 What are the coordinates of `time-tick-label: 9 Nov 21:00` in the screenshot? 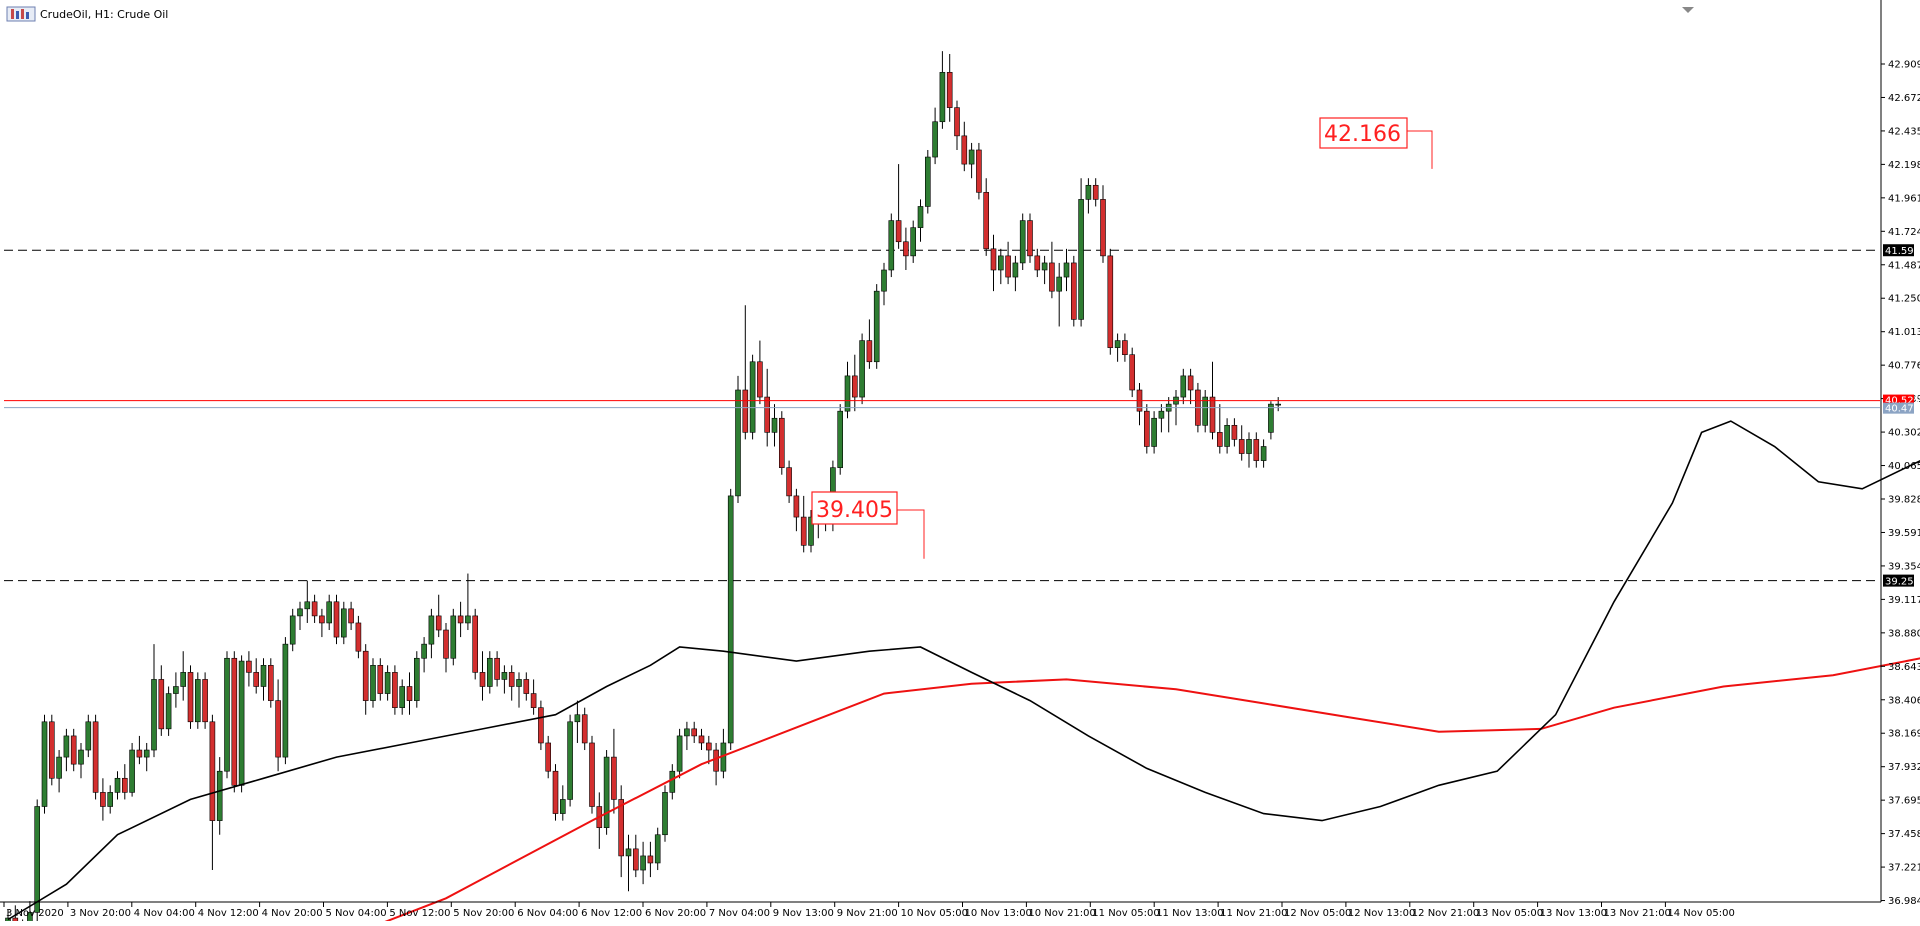 It's located at (867, 913).